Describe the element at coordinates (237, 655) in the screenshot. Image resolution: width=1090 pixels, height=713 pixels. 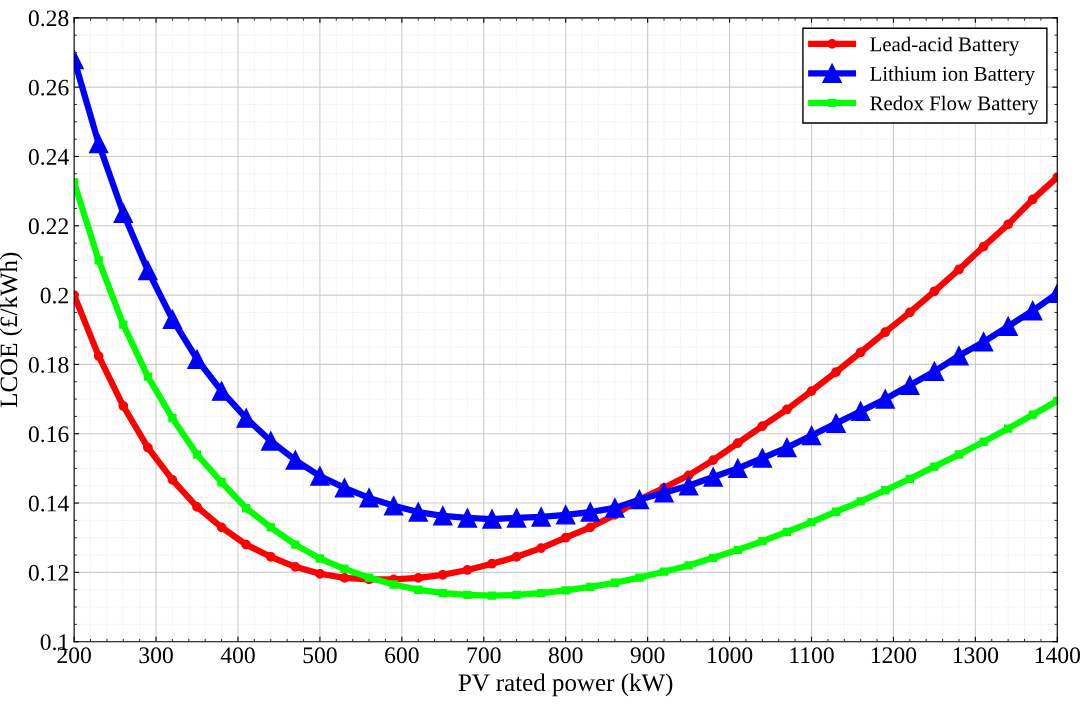
I see `x-tick-label: 400` at that location.